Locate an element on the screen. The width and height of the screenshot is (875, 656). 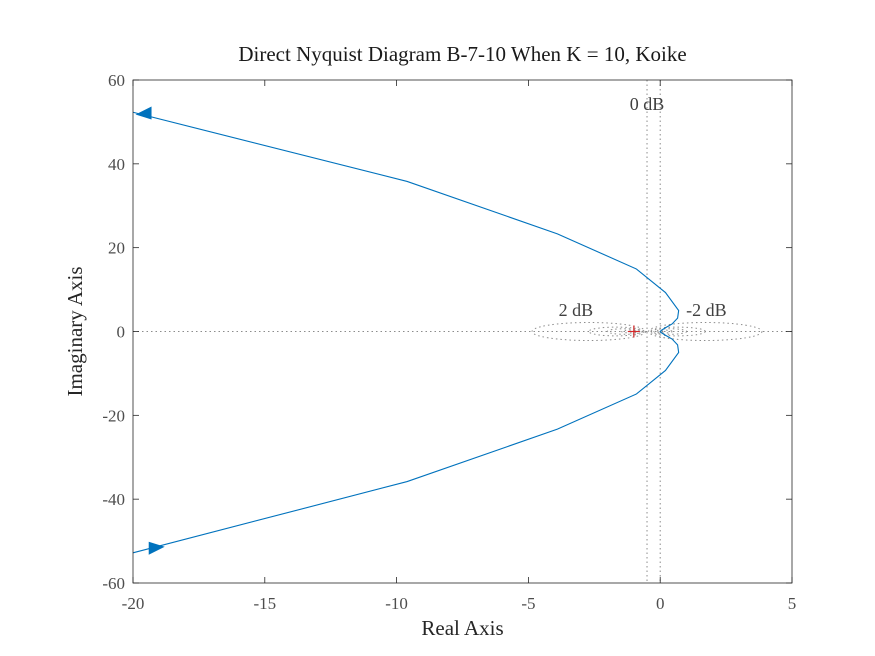
y-tick-label: 0 is located at coordinates (121, 332).